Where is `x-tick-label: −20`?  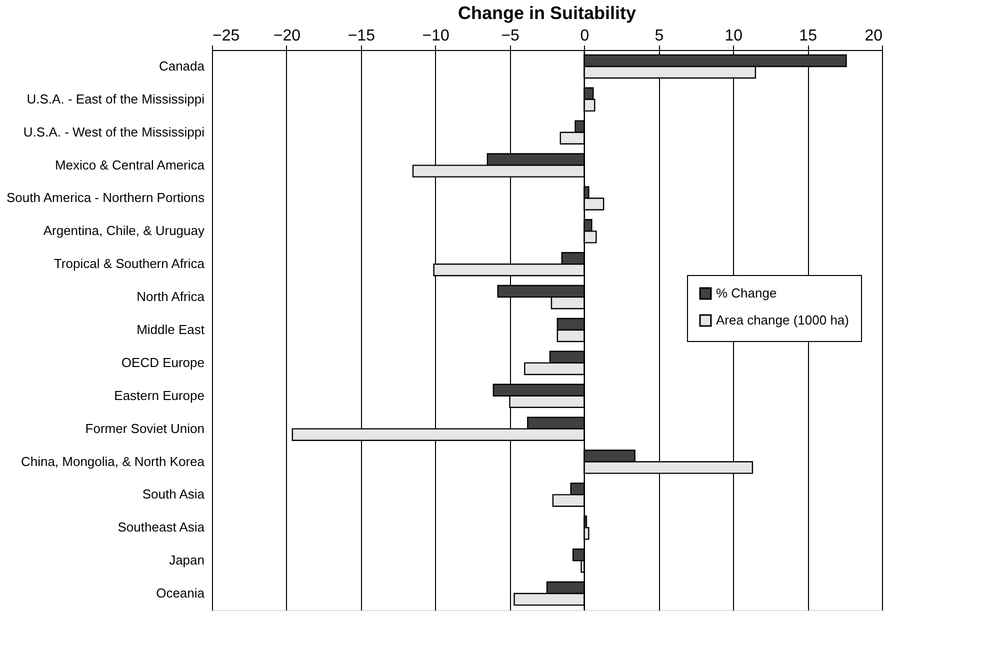
x-tick-label: −20 is located at coordinates (287, 36).